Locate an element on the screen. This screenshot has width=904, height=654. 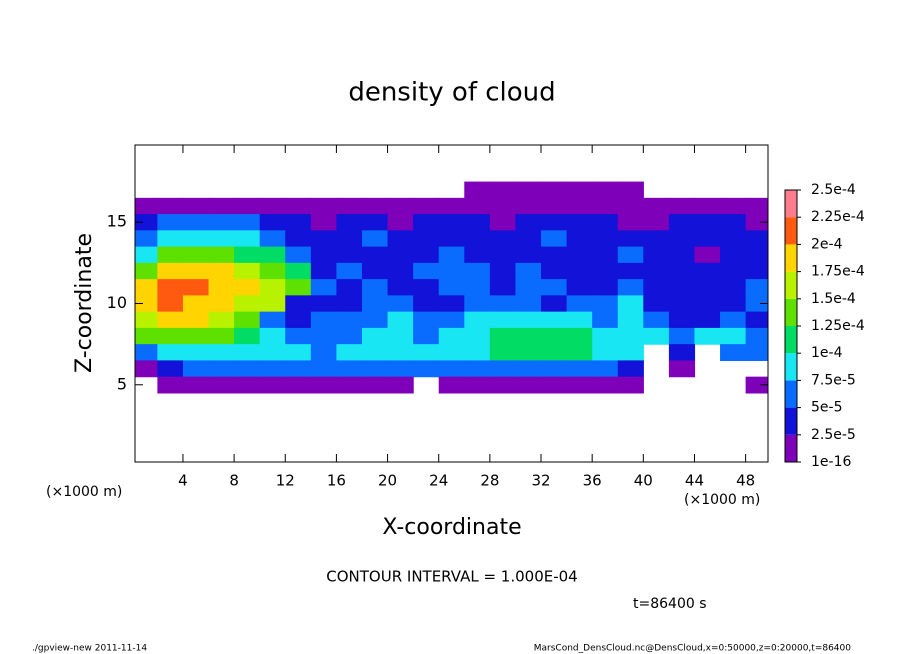
colorbar-label: 2.5e-4 is located at coordinates (833, 190).